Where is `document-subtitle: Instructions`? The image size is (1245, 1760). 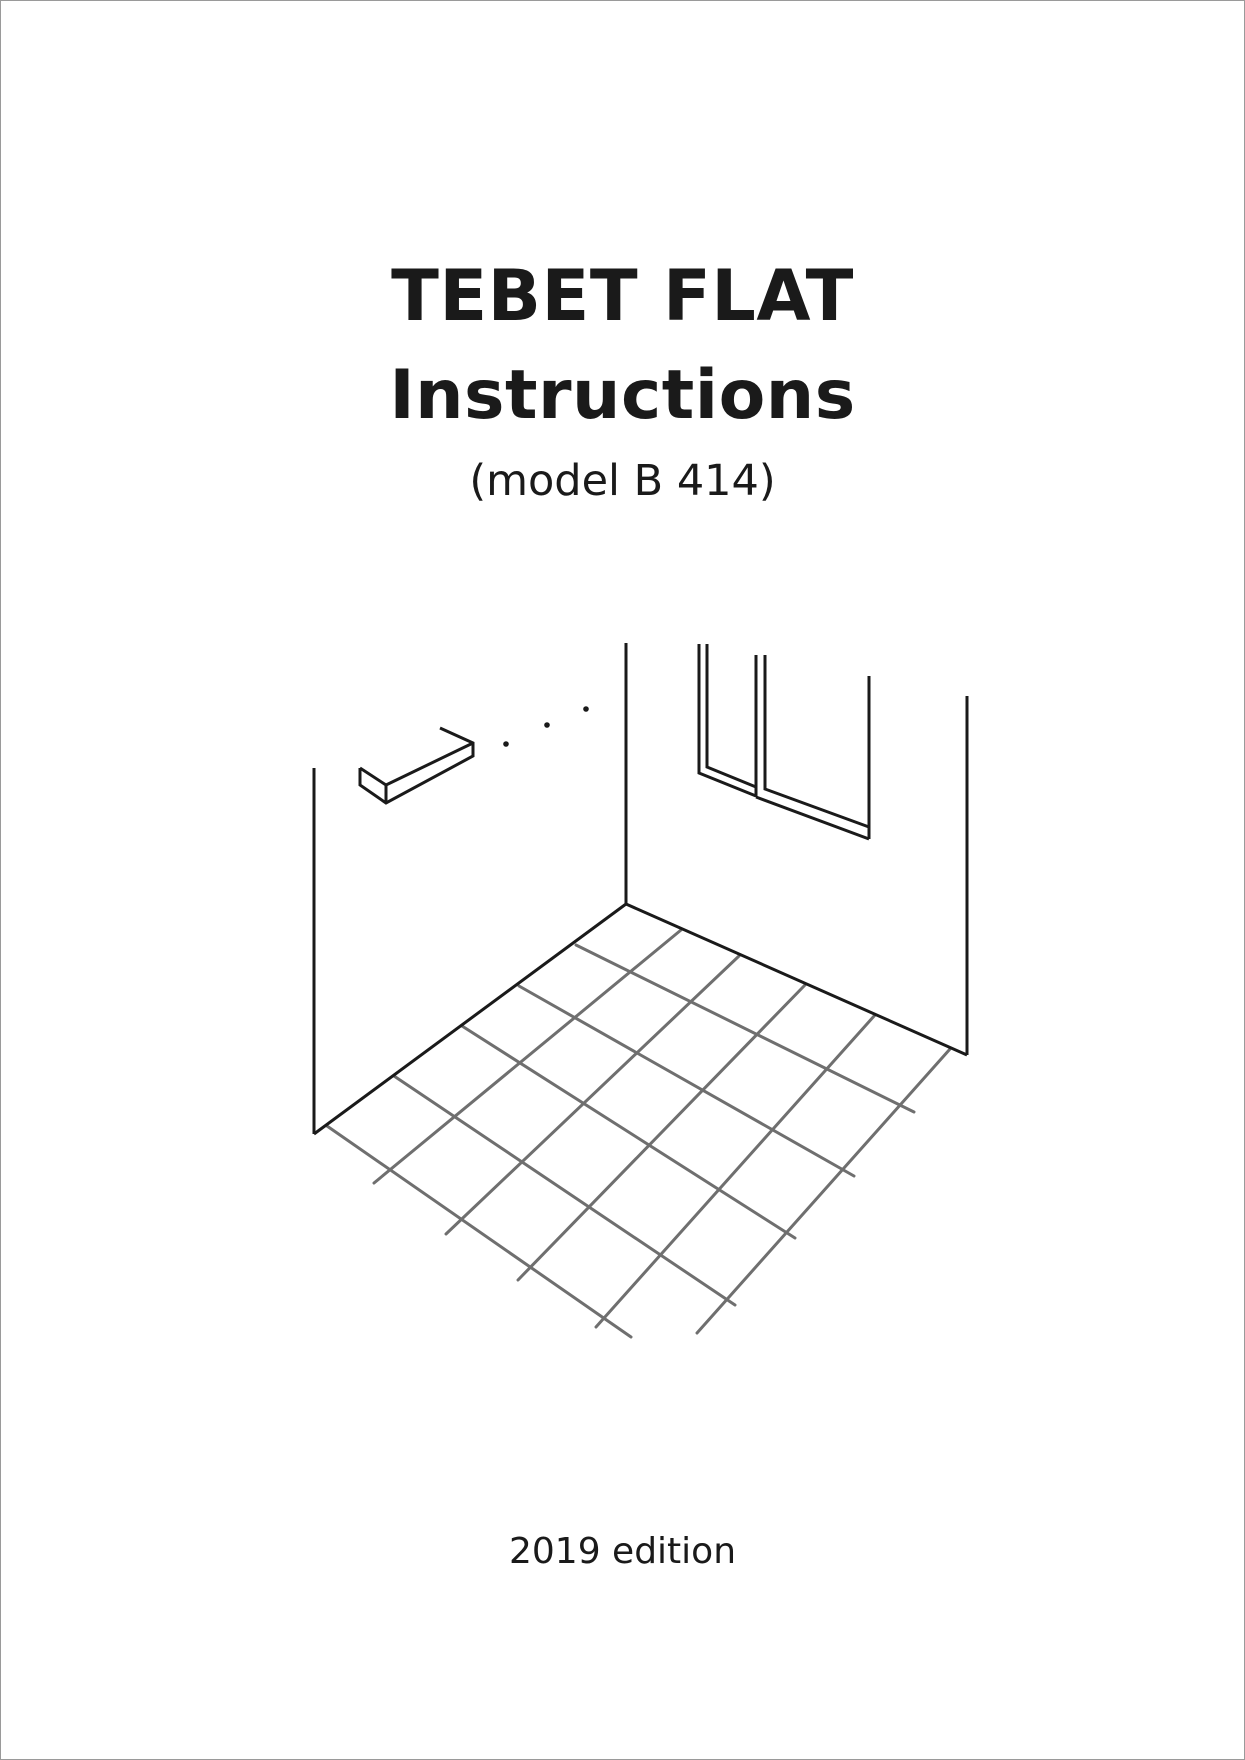 document-subtitle: Instructions is located at coordinates (622, 395).